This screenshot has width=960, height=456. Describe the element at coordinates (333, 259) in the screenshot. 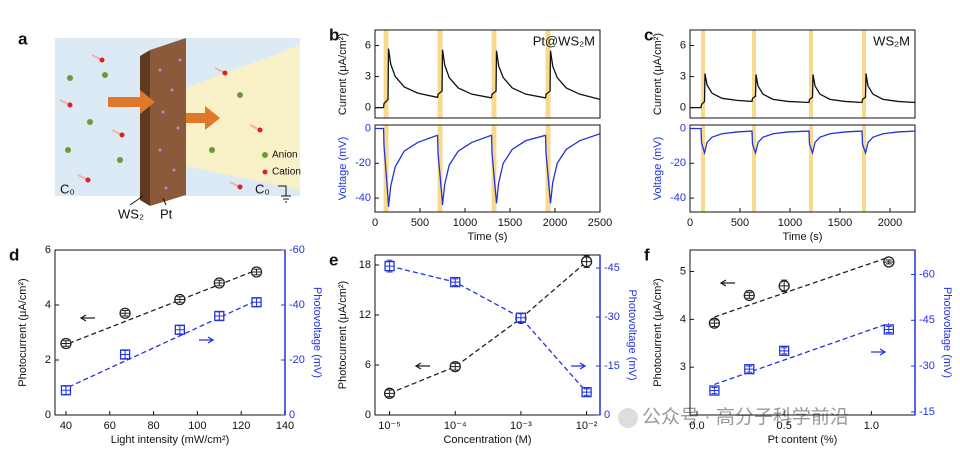

I see `panel-label: e` at that location.